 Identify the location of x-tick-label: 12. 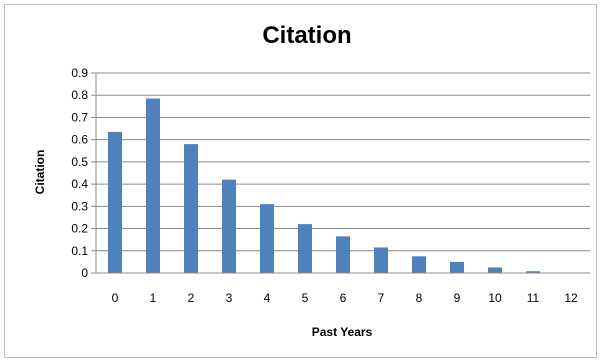
(571, 298).